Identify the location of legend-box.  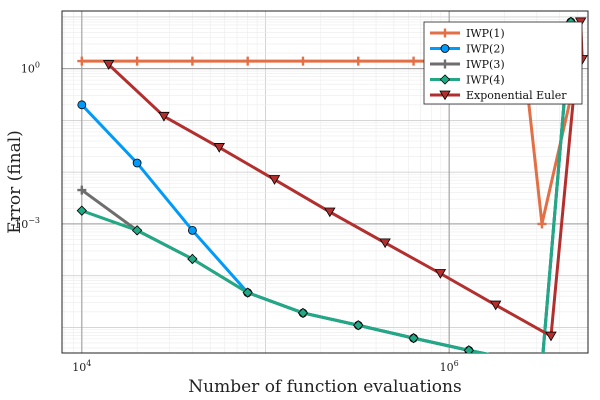
(503, 63).